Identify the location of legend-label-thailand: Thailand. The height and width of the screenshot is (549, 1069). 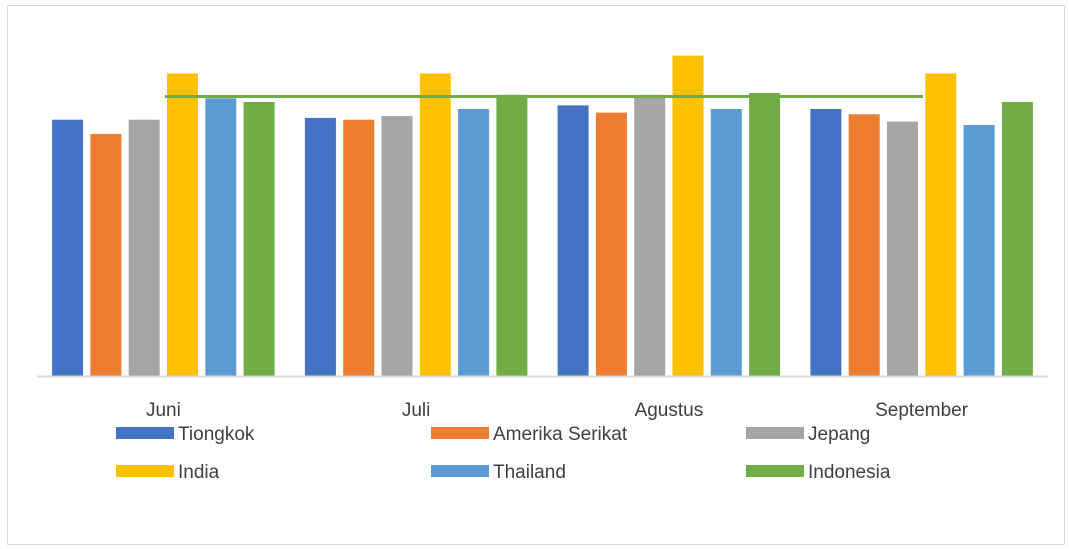
(529, 472).